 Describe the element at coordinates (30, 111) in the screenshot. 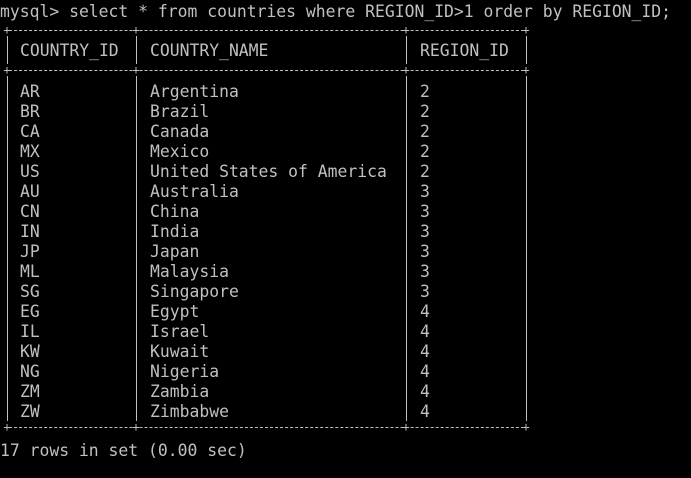

I see `cell-country-id: BR` at that location.